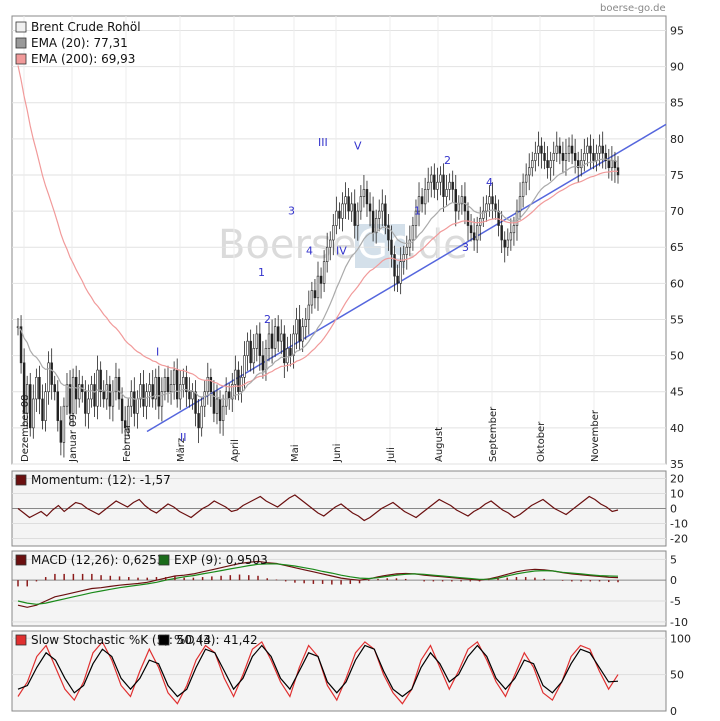  What do you see at coordinates (541, 441) in the screenshot?
I see `x-tick-label: Oktober` at bounding box center [541, 441].